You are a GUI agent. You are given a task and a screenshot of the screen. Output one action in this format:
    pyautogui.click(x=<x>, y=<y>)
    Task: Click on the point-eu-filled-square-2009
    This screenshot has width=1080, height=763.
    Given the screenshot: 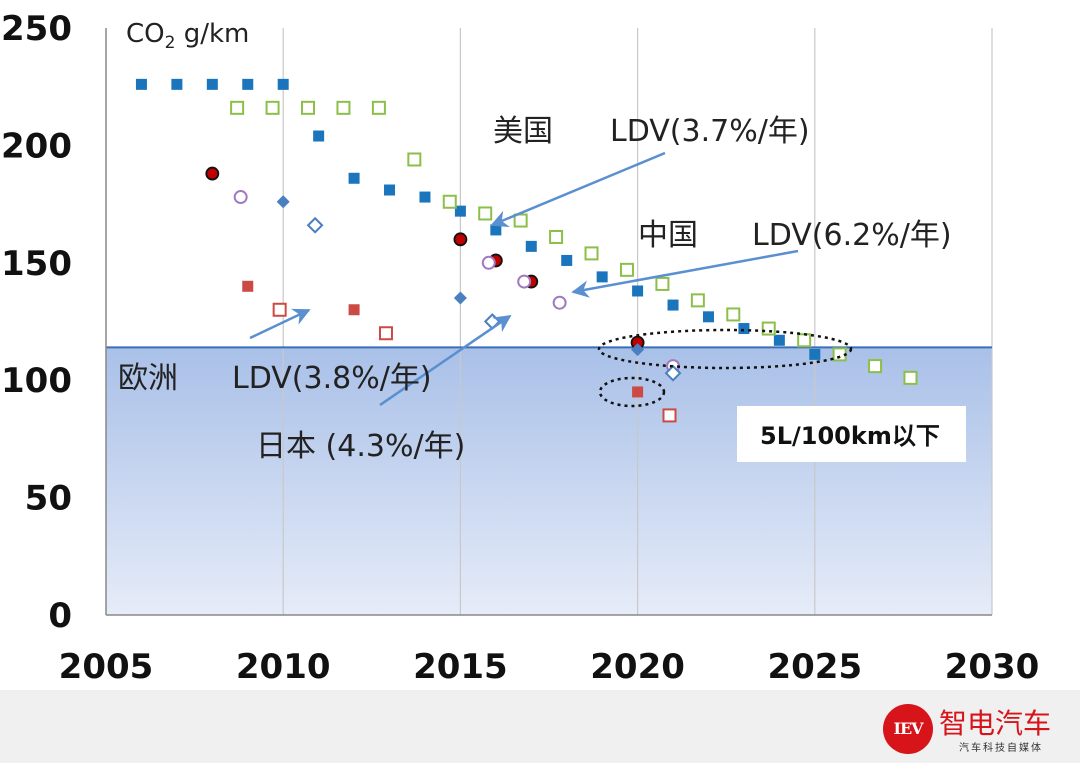 What is the action you would take?
    pyautogui.click(x=248, y=286)
    